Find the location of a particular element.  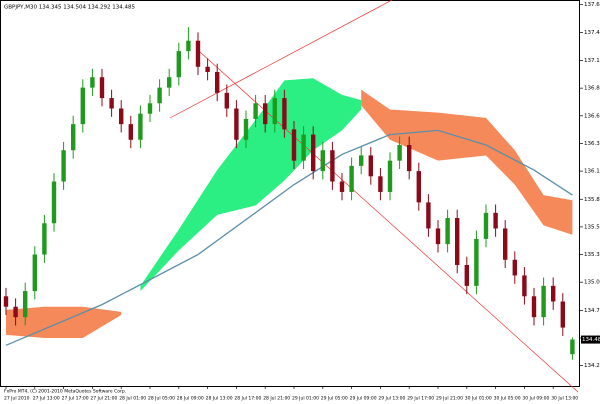

y-tick-label: 137.430 is located at coordinates (592, 33).